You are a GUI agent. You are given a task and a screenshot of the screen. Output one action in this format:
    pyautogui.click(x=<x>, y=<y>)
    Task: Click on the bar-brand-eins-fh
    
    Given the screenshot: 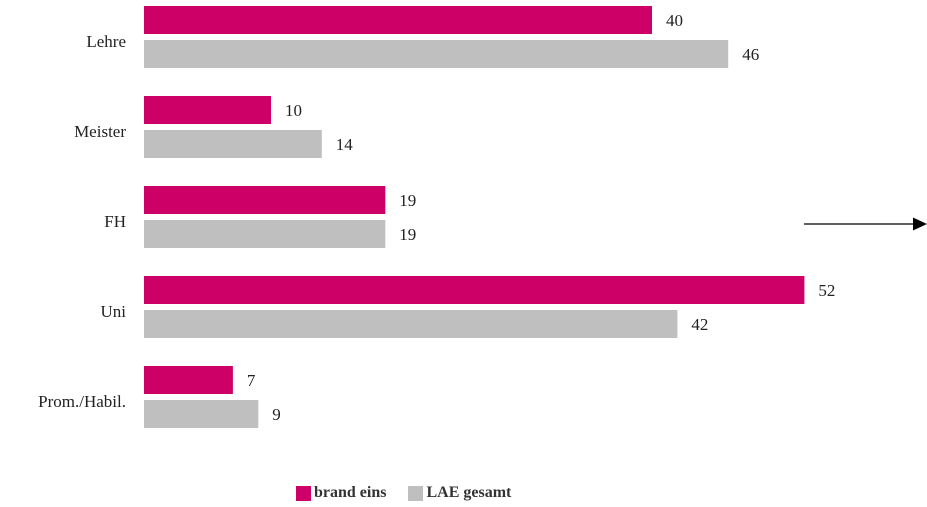 What is the action you would take?
    pyautogui.click(x=265, y=200)
    